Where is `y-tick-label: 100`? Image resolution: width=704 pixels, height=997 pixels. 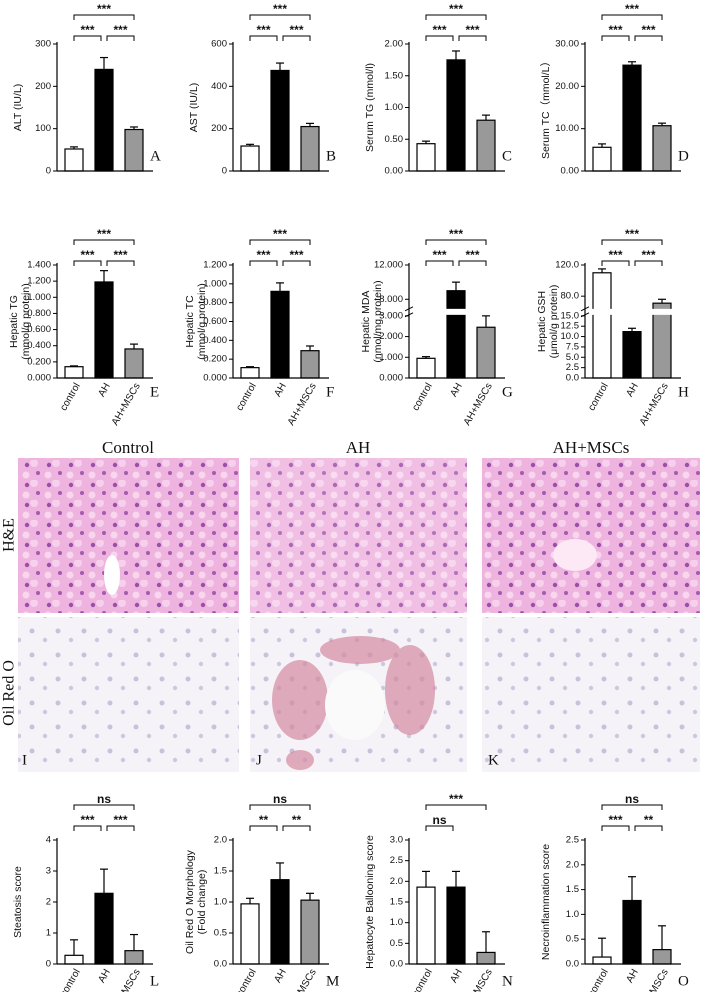 y-tick-label: 100 is located at coordinates (43, 128).